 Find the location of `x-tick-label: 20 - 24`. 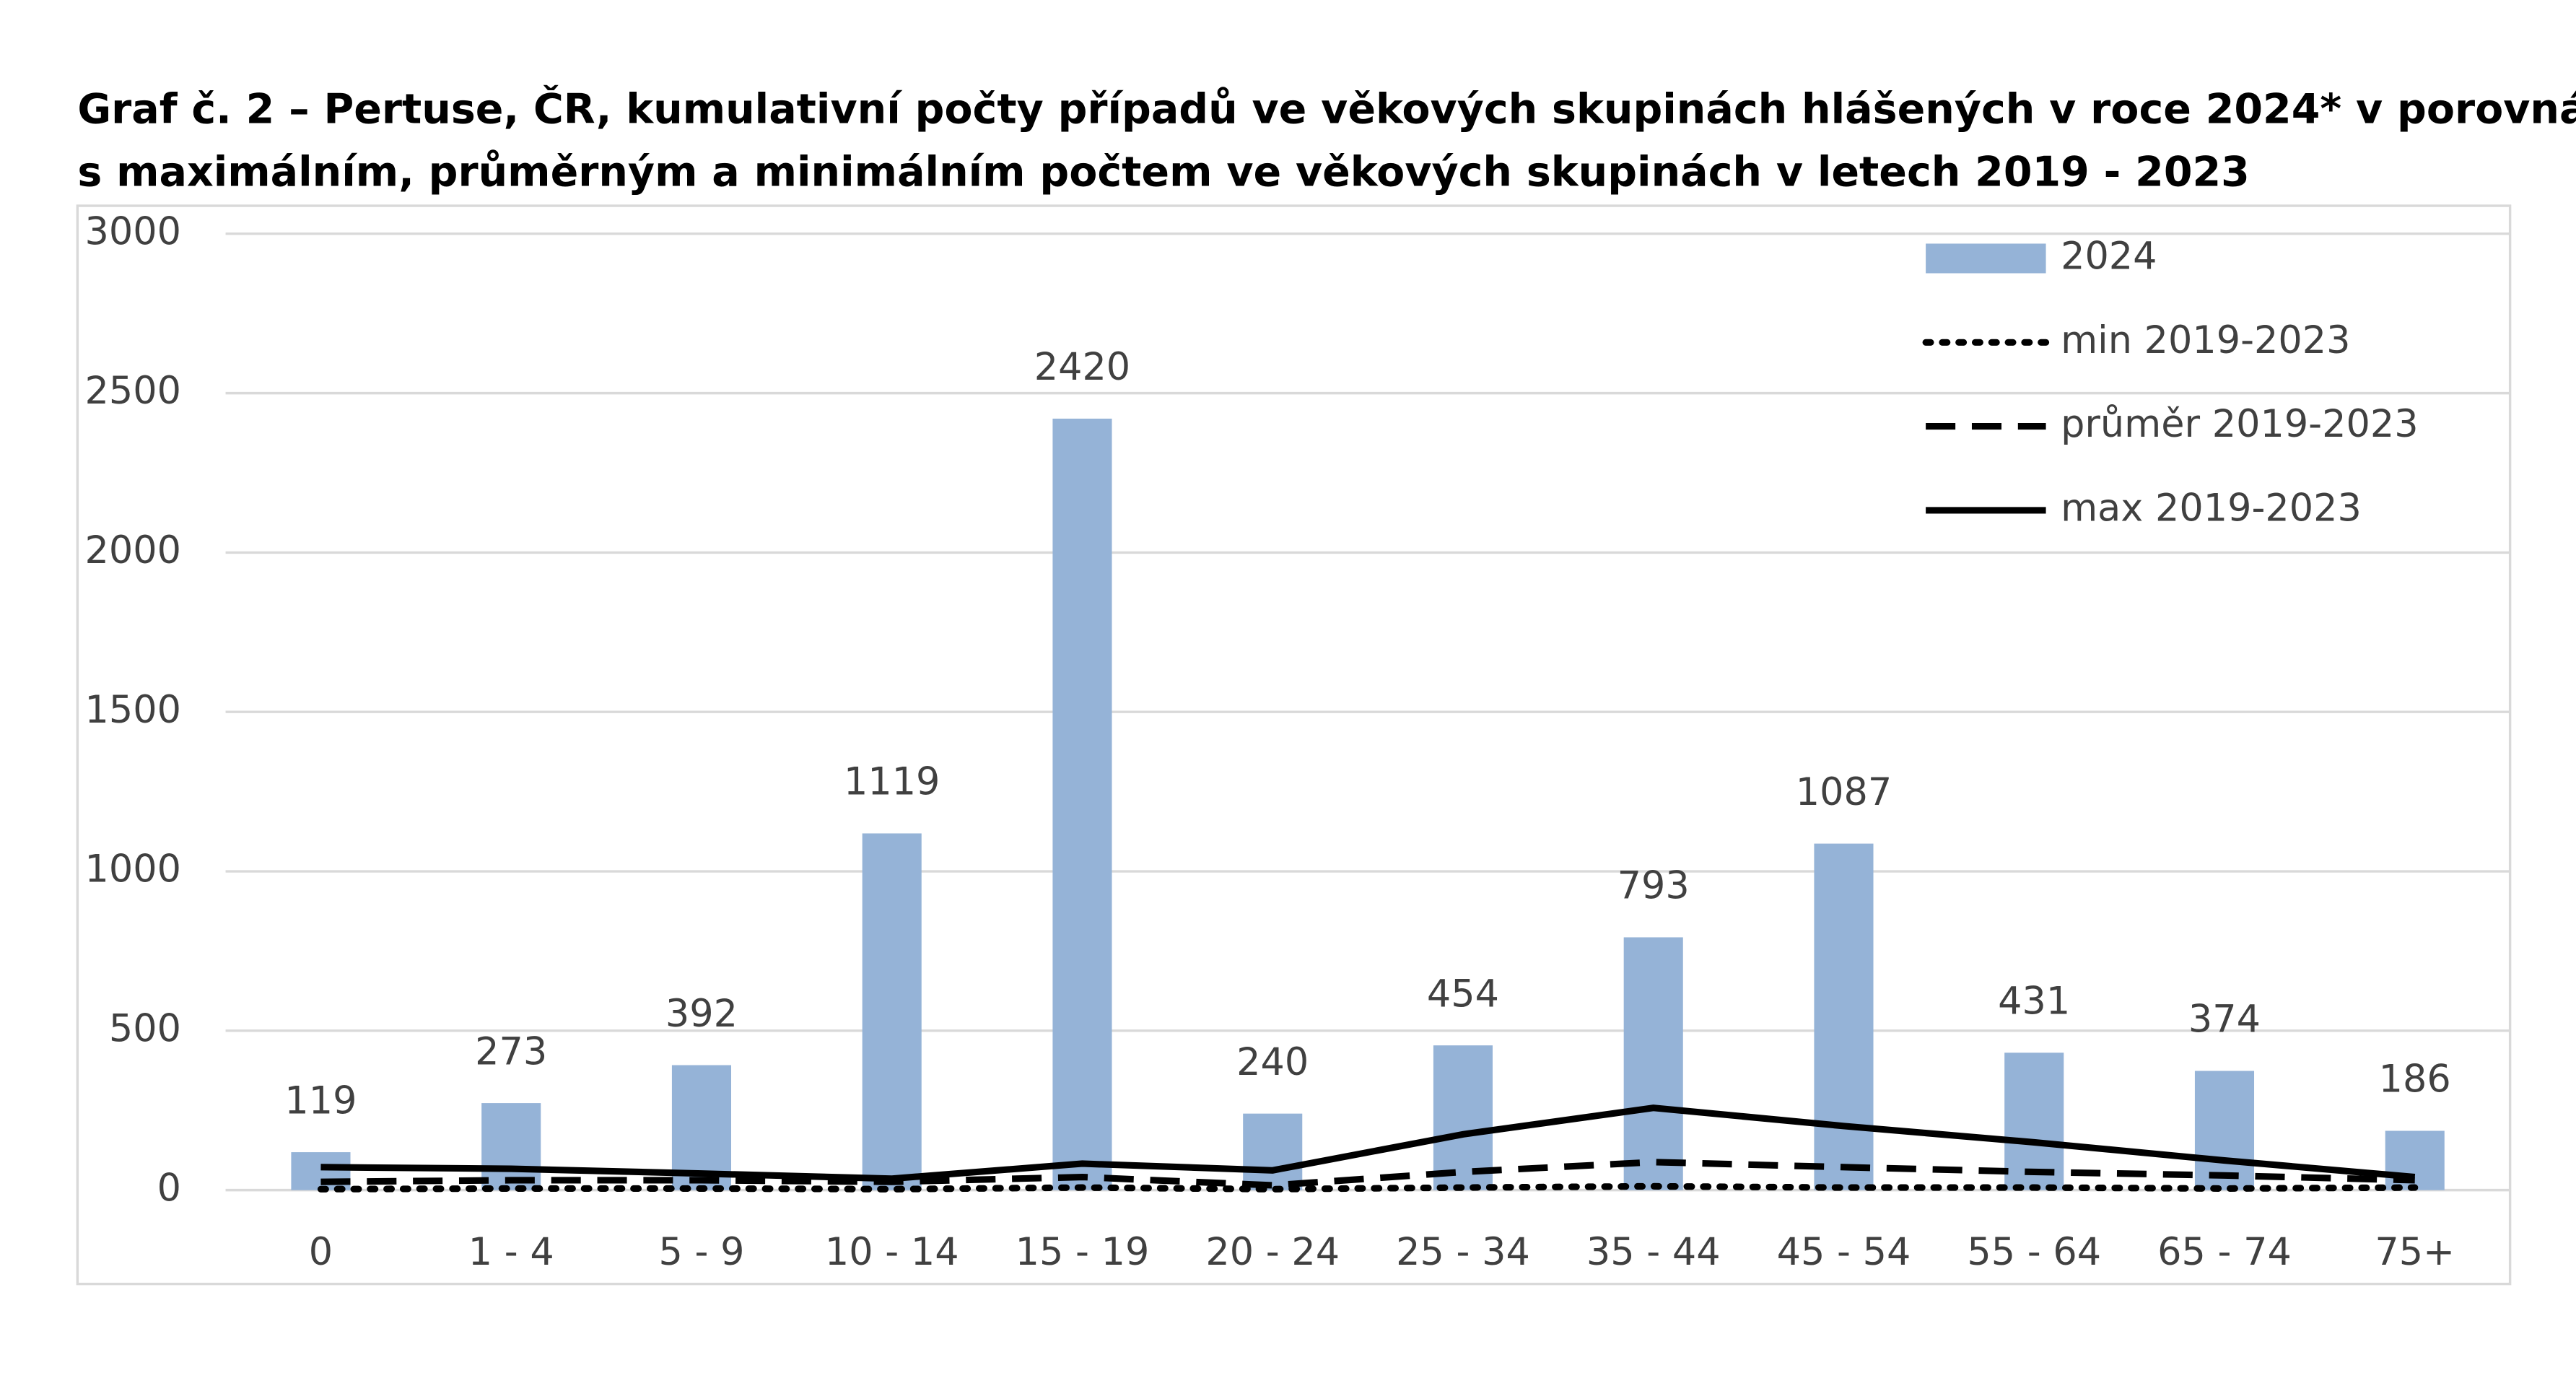

x-tick-label: 20 - 24 is located at coordinates (1272, 1252).